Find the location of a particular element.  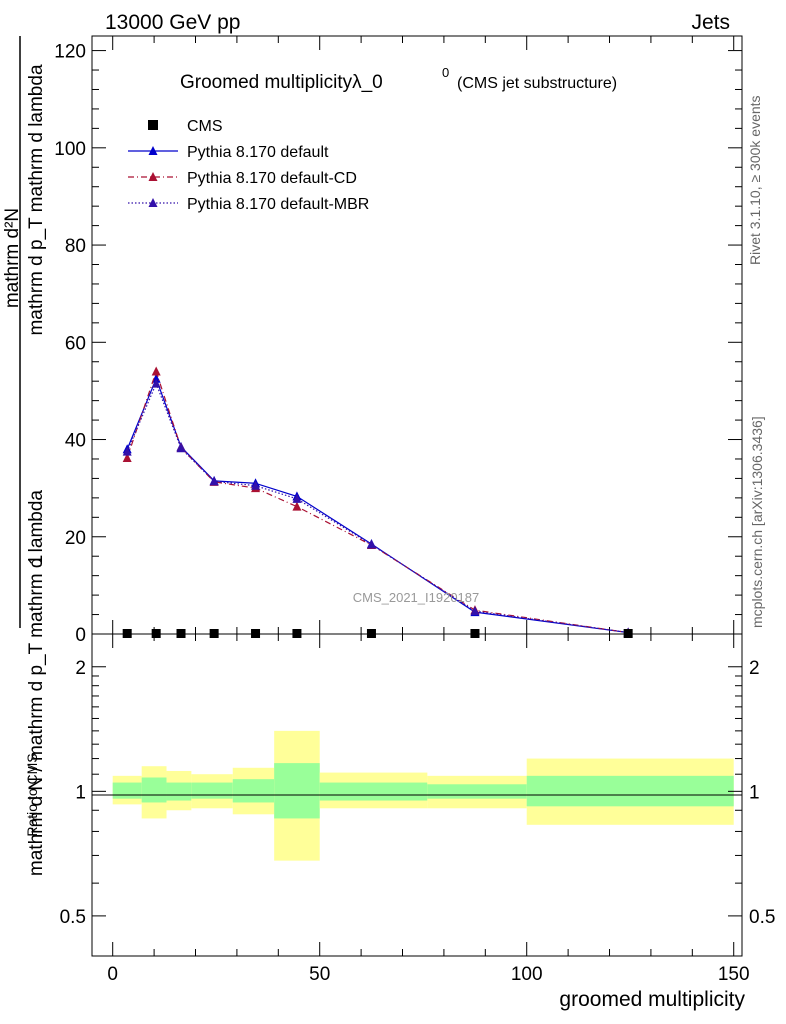

legend-label: CMS is located at coordinates (205, 126).